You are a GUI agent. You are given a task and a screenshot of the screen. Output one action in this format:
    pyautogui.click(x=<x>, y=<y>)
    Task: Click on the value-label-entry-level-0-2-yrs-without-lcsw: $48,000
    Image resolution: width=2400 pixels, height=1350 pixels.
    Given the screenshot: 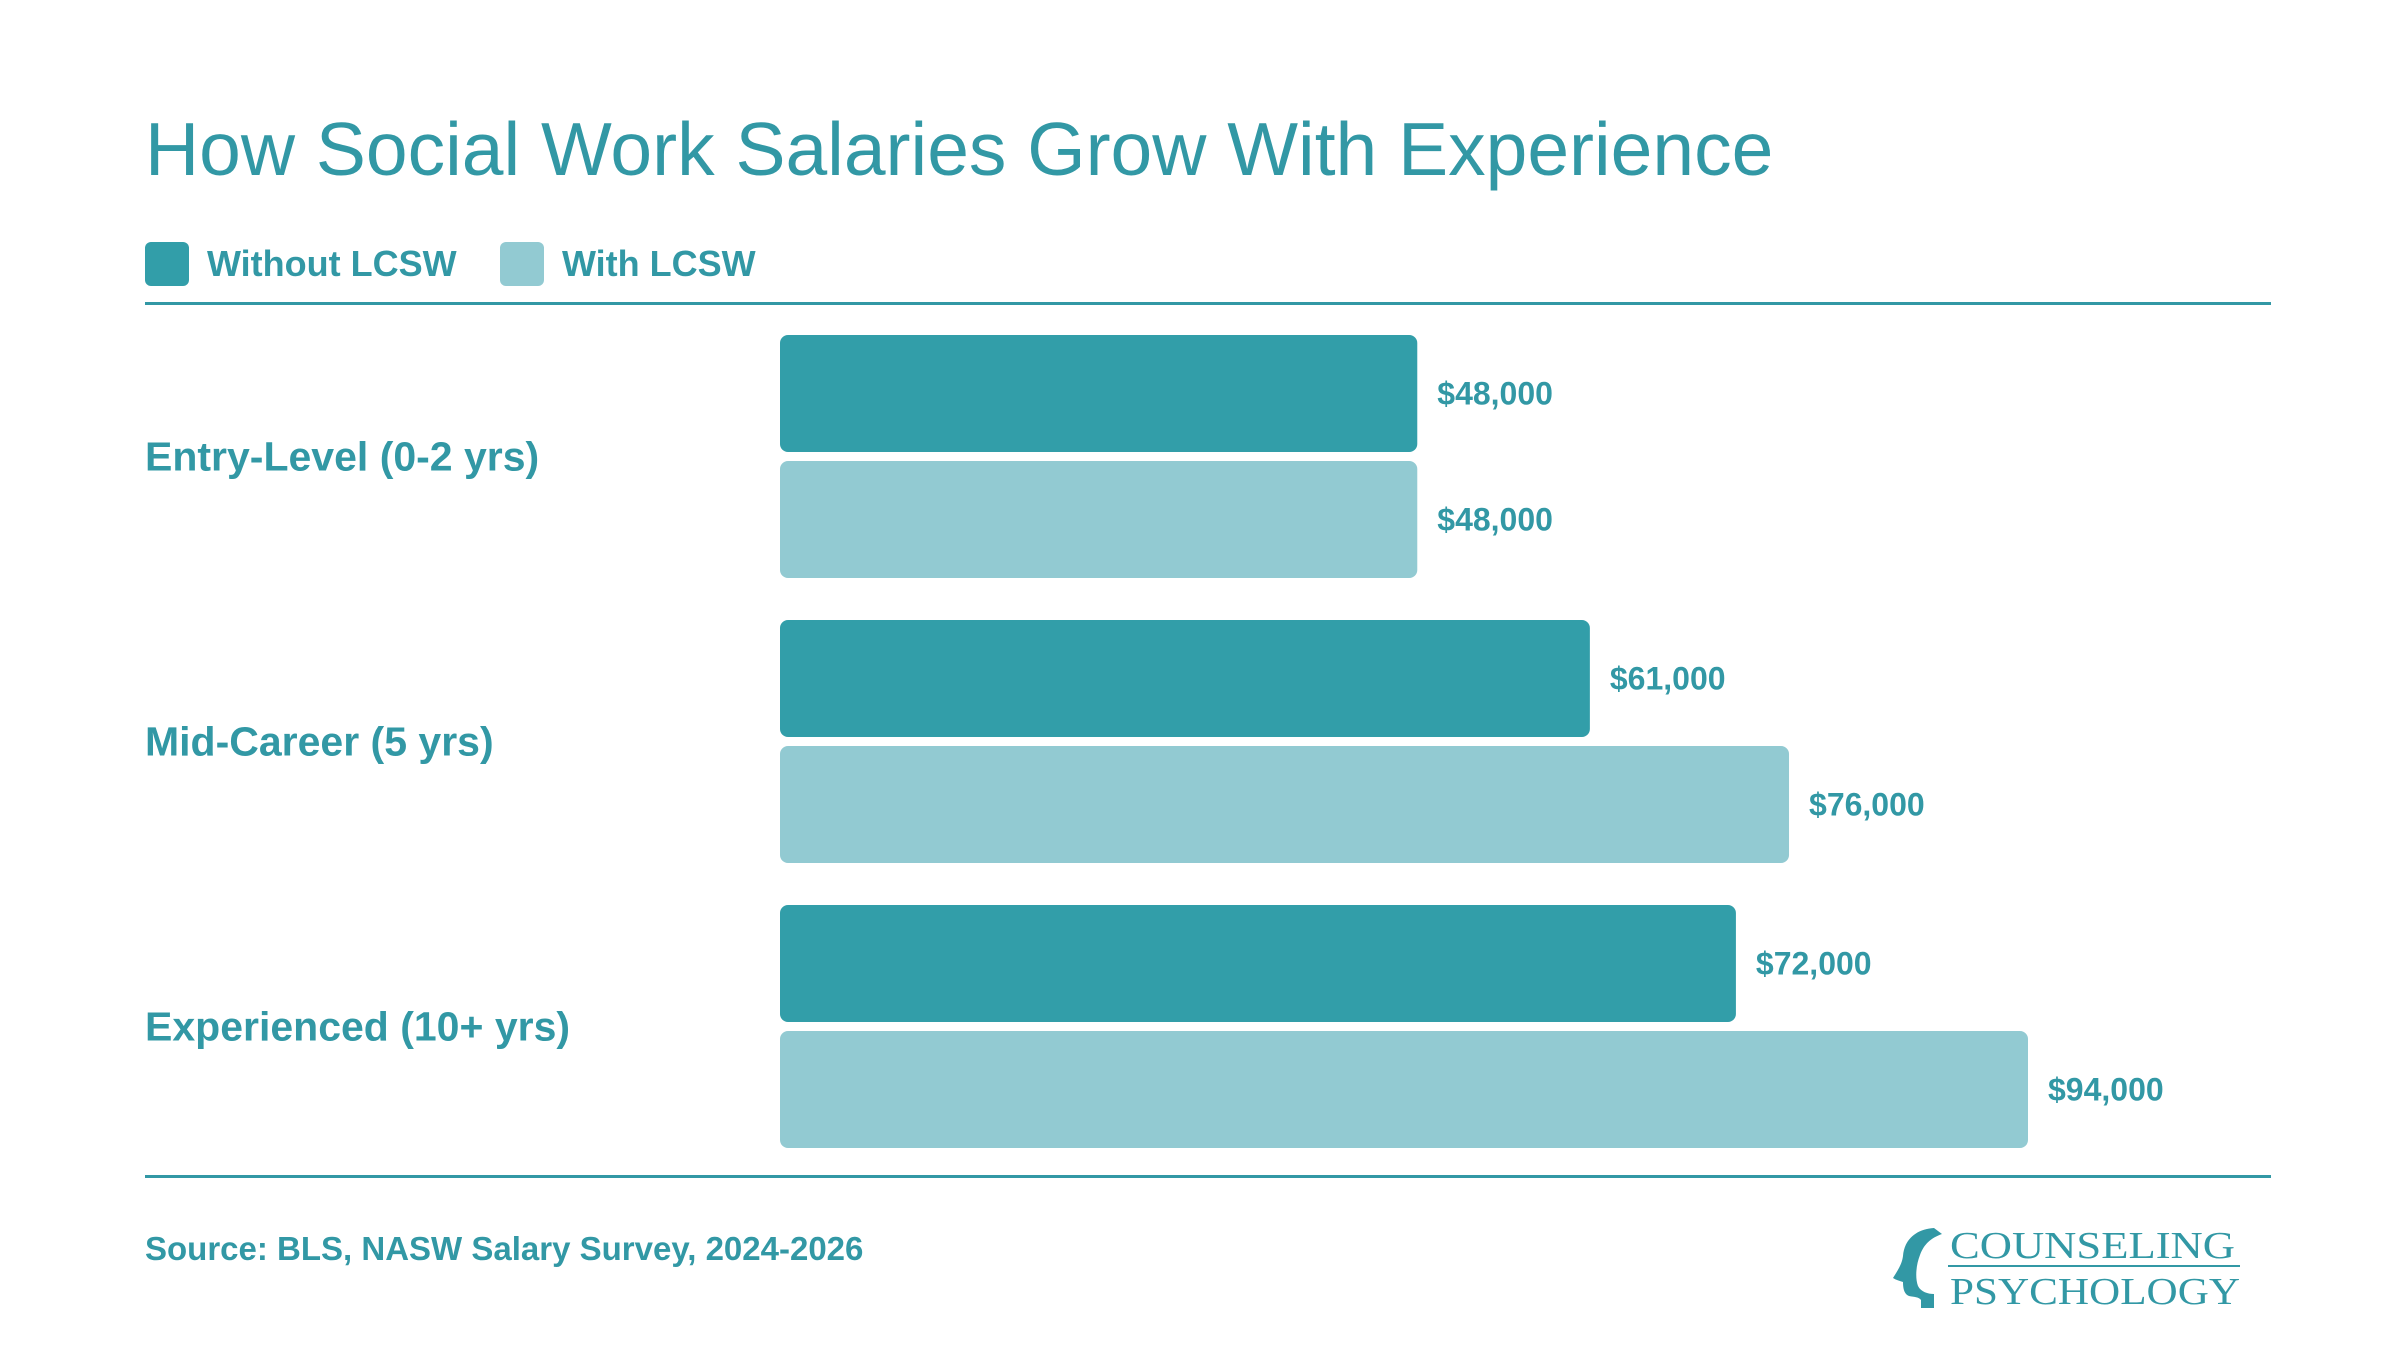 What is the action you would take?
    pyautogui.click(x=1495, y=394)
    